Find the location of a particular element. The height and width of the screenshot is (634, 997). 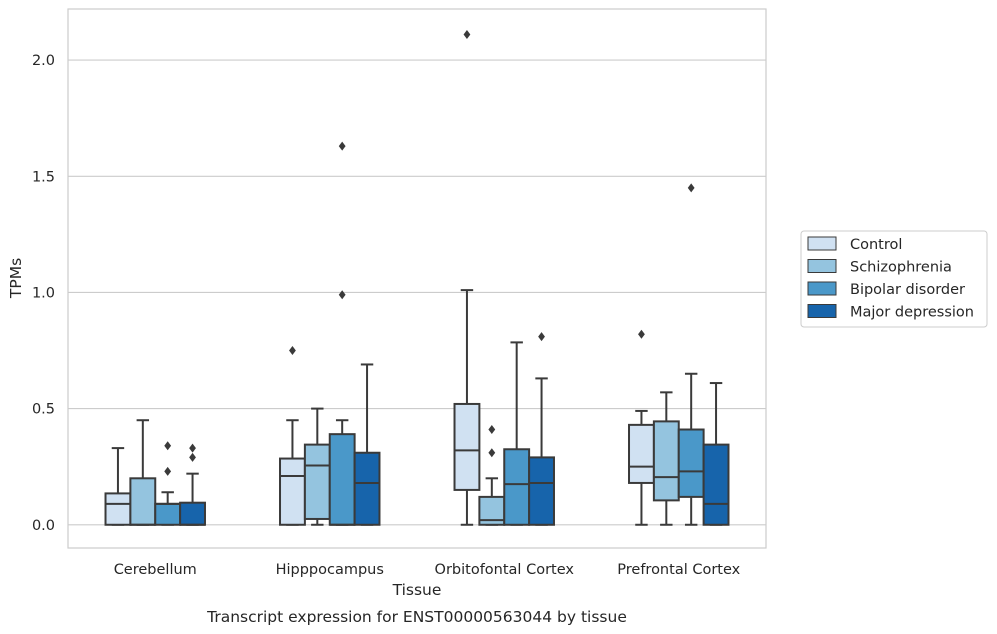

x-axis-label: Tissue is located at coordinates (417, 590).